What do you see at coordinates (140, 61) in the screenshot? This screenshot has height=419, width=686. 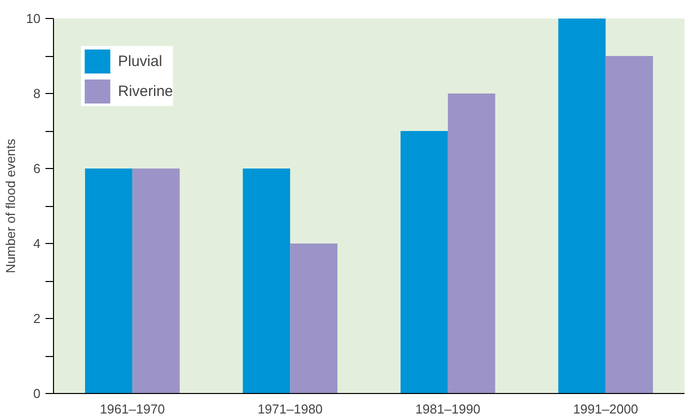 I see `legend-label: Pluvial` at bounding box center [140, 61].